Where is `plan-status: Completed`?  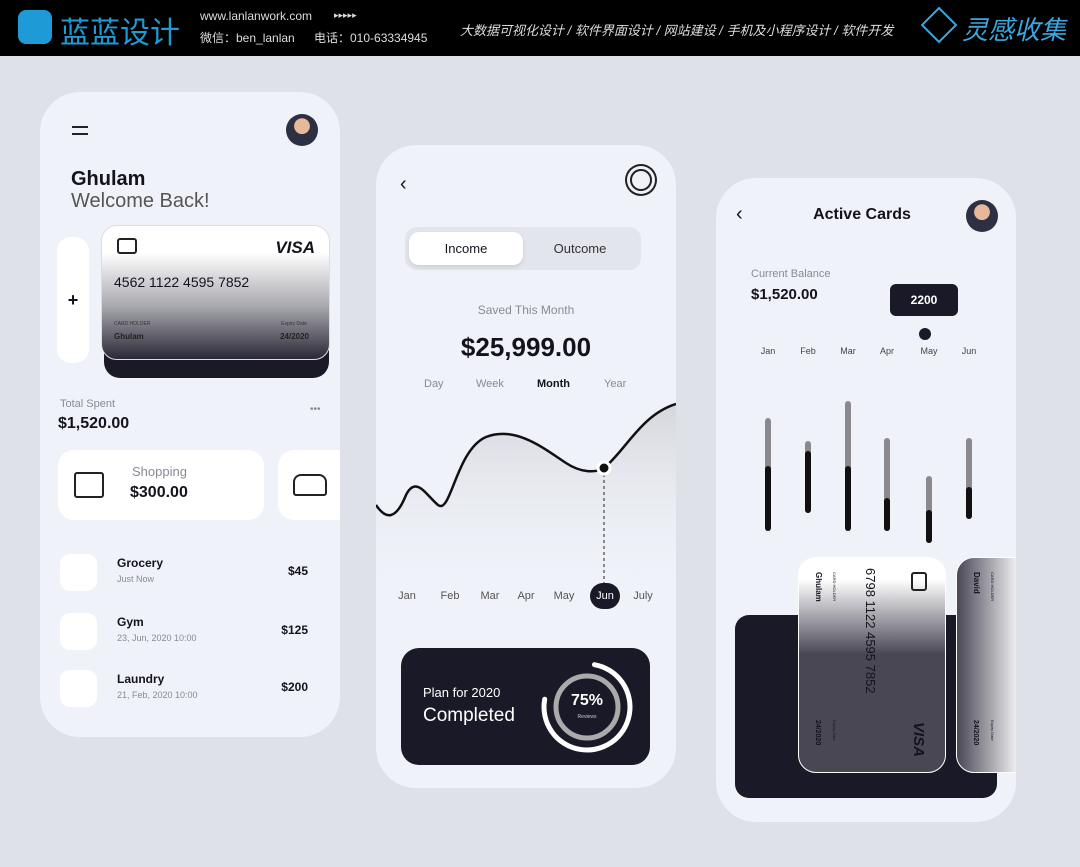
plan-status: Completed is located at coordinates (469, 715).